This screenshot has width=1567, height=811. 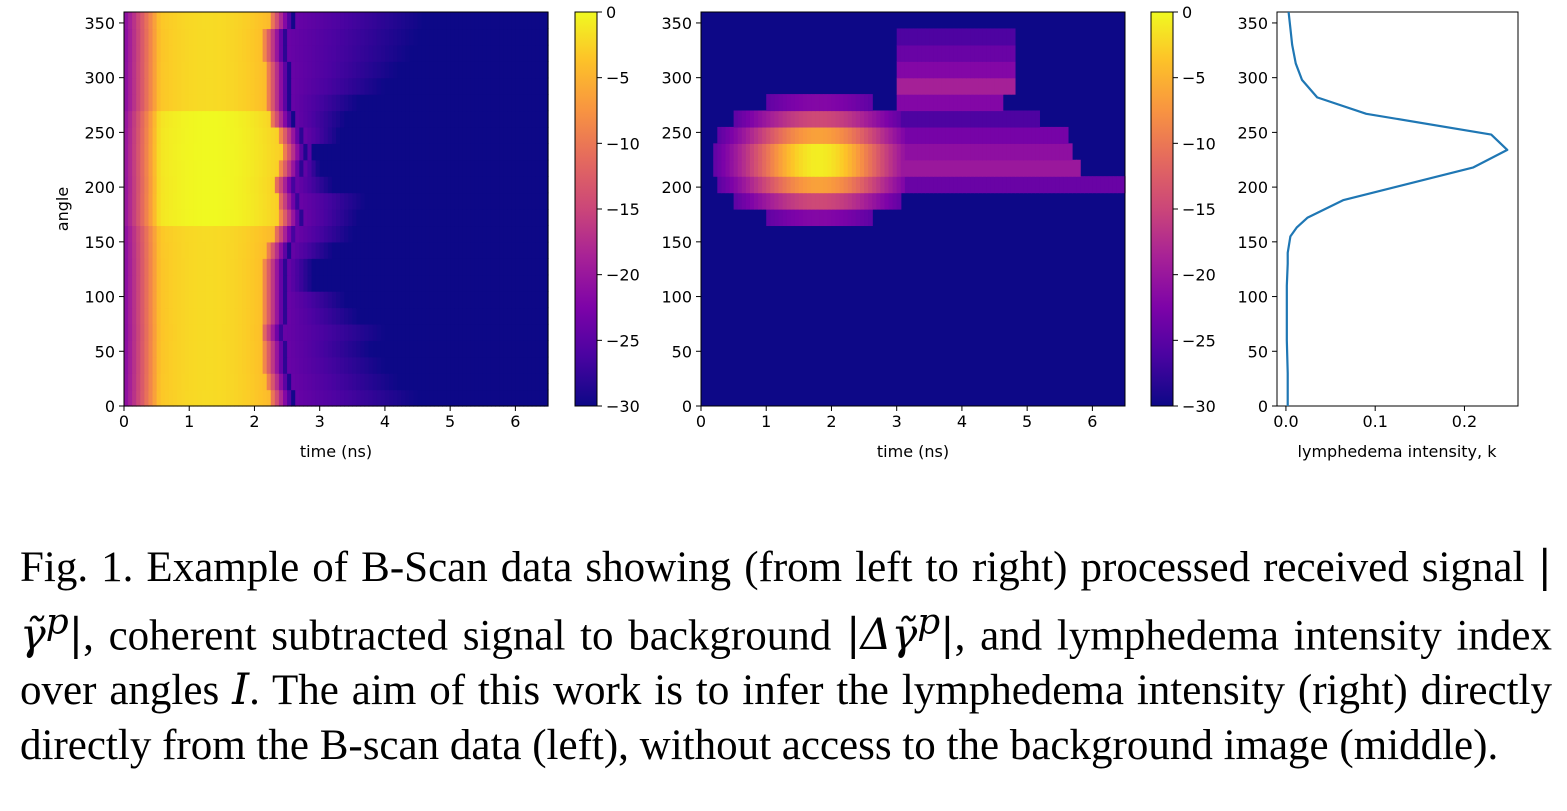 I want to click on panel-subtracted-ytick-label: 300, so click(x=676, y=78).